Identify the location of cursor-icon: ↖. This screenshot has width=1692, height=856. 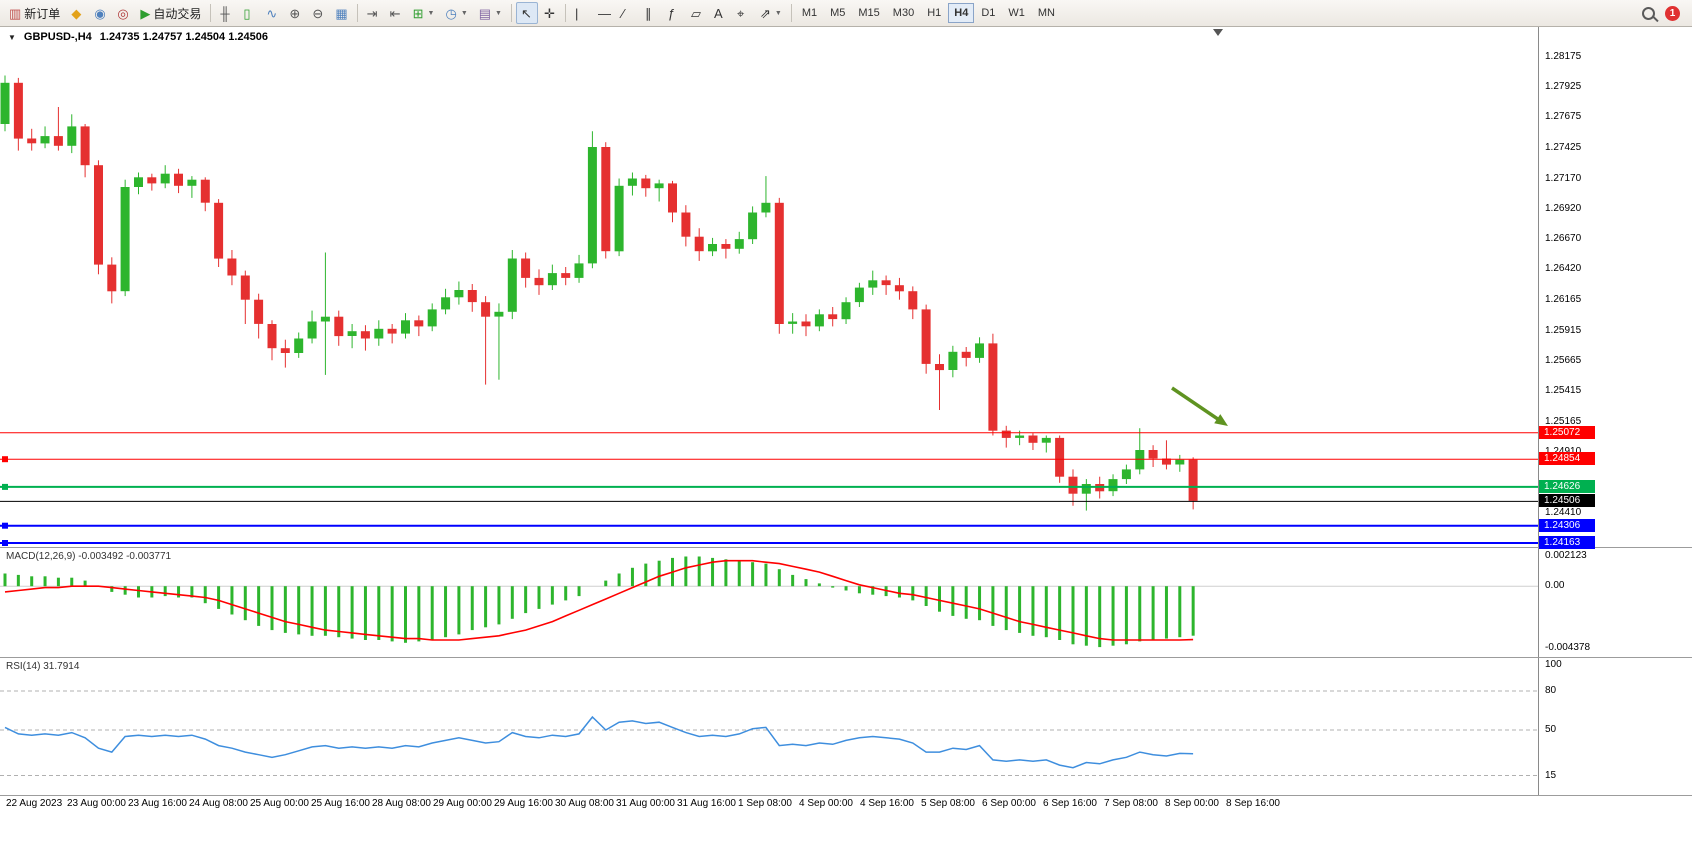
(526, 13).